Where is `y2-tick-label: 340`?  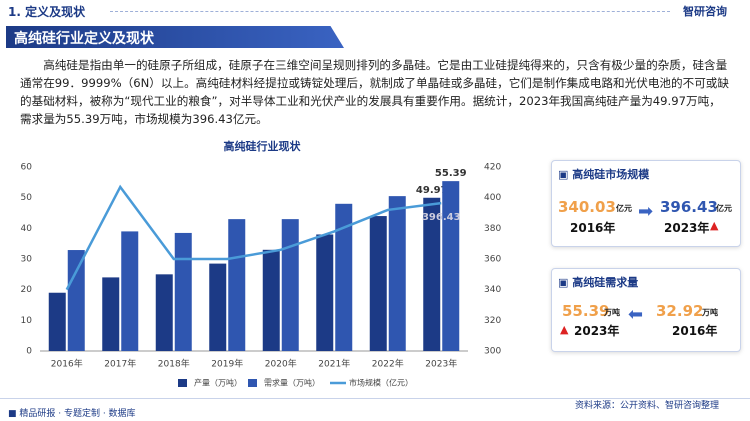 y2-tick-label: 340 is located at coordinates (492, 290).